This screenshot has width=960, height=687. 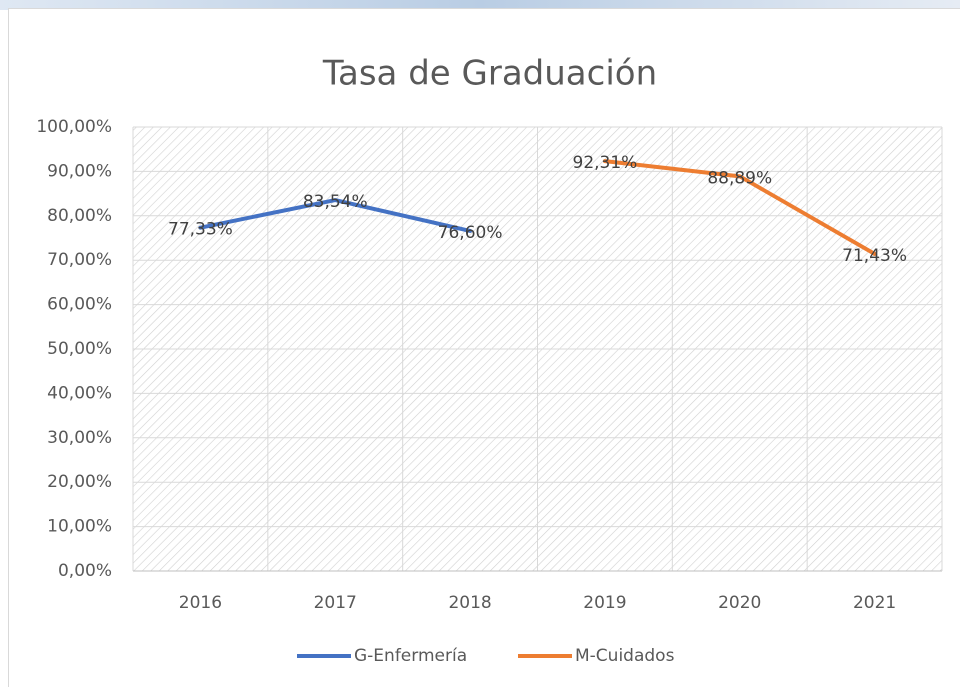 What do you see at coordinates (470, 233) in the screenshot?
I see `data-label: 76,60%` at bounding box center [470, 233].